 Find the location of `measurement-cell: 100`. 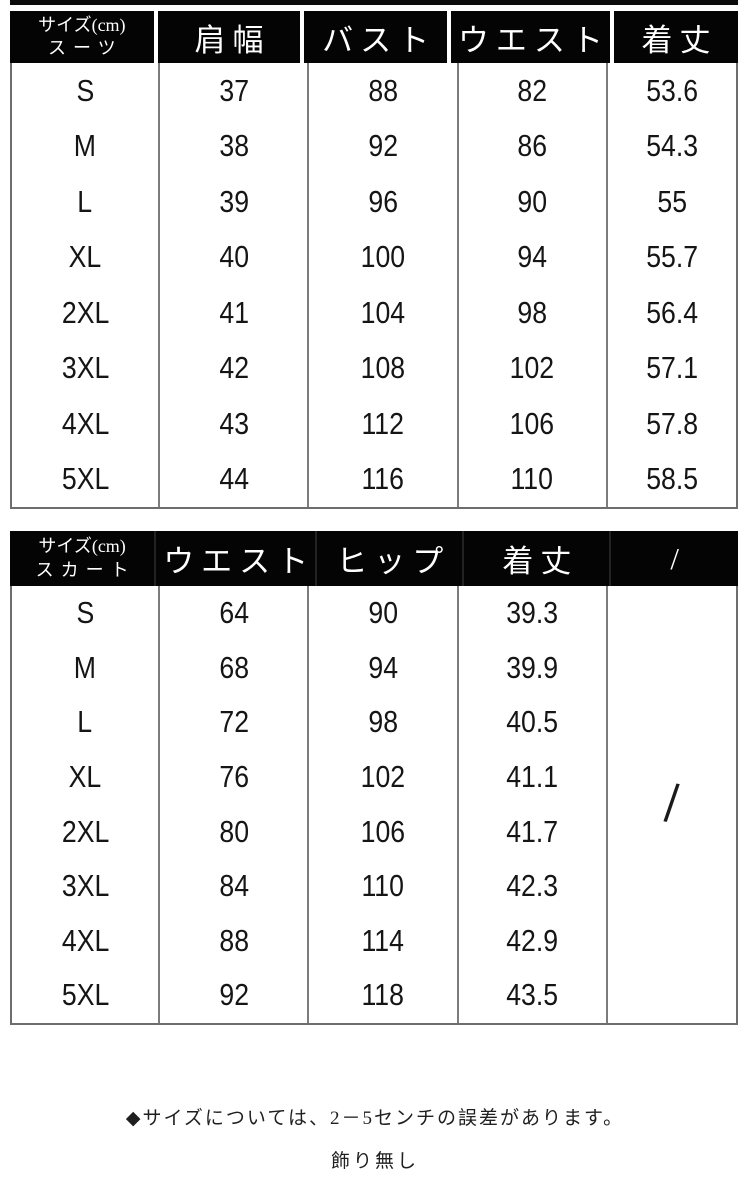

measurement-cell: 100 is located at coordinates (381, 257).